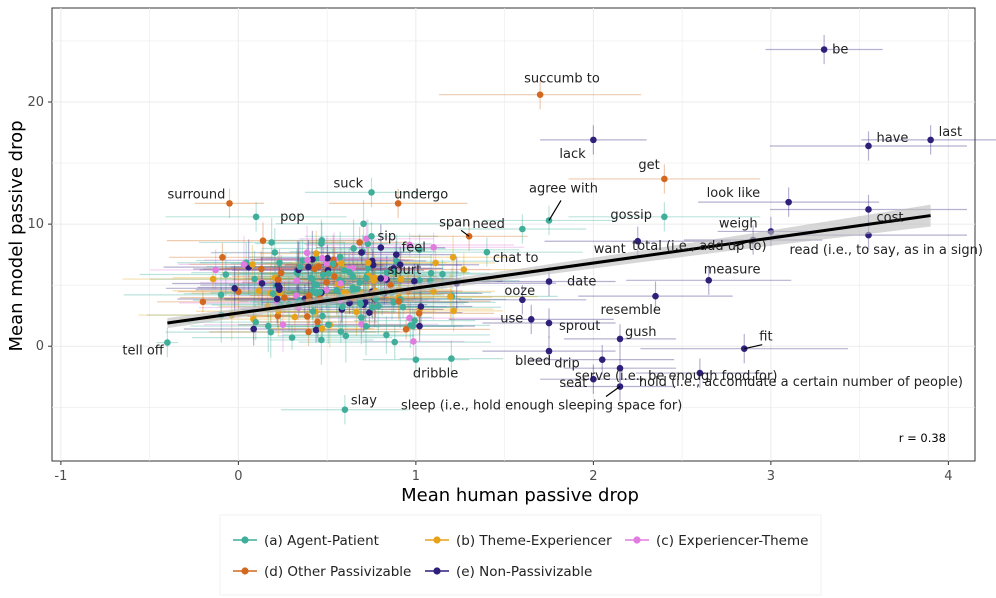  Describe the element at coordinates (387, 236) in the screenshot. I see `point-label: sip` at that location.